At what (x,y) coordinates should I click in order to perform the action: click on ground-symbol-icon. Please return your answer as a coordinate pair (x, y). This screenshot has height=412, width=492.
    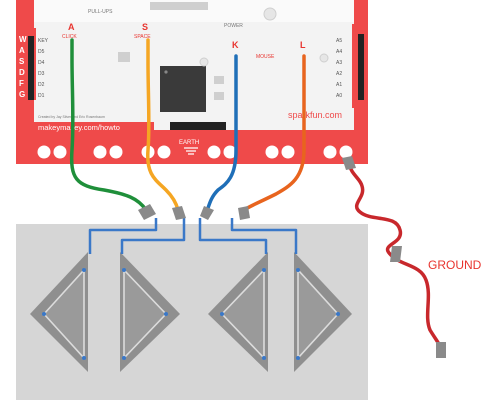
    Looking at the image, I should click on (191, 151).